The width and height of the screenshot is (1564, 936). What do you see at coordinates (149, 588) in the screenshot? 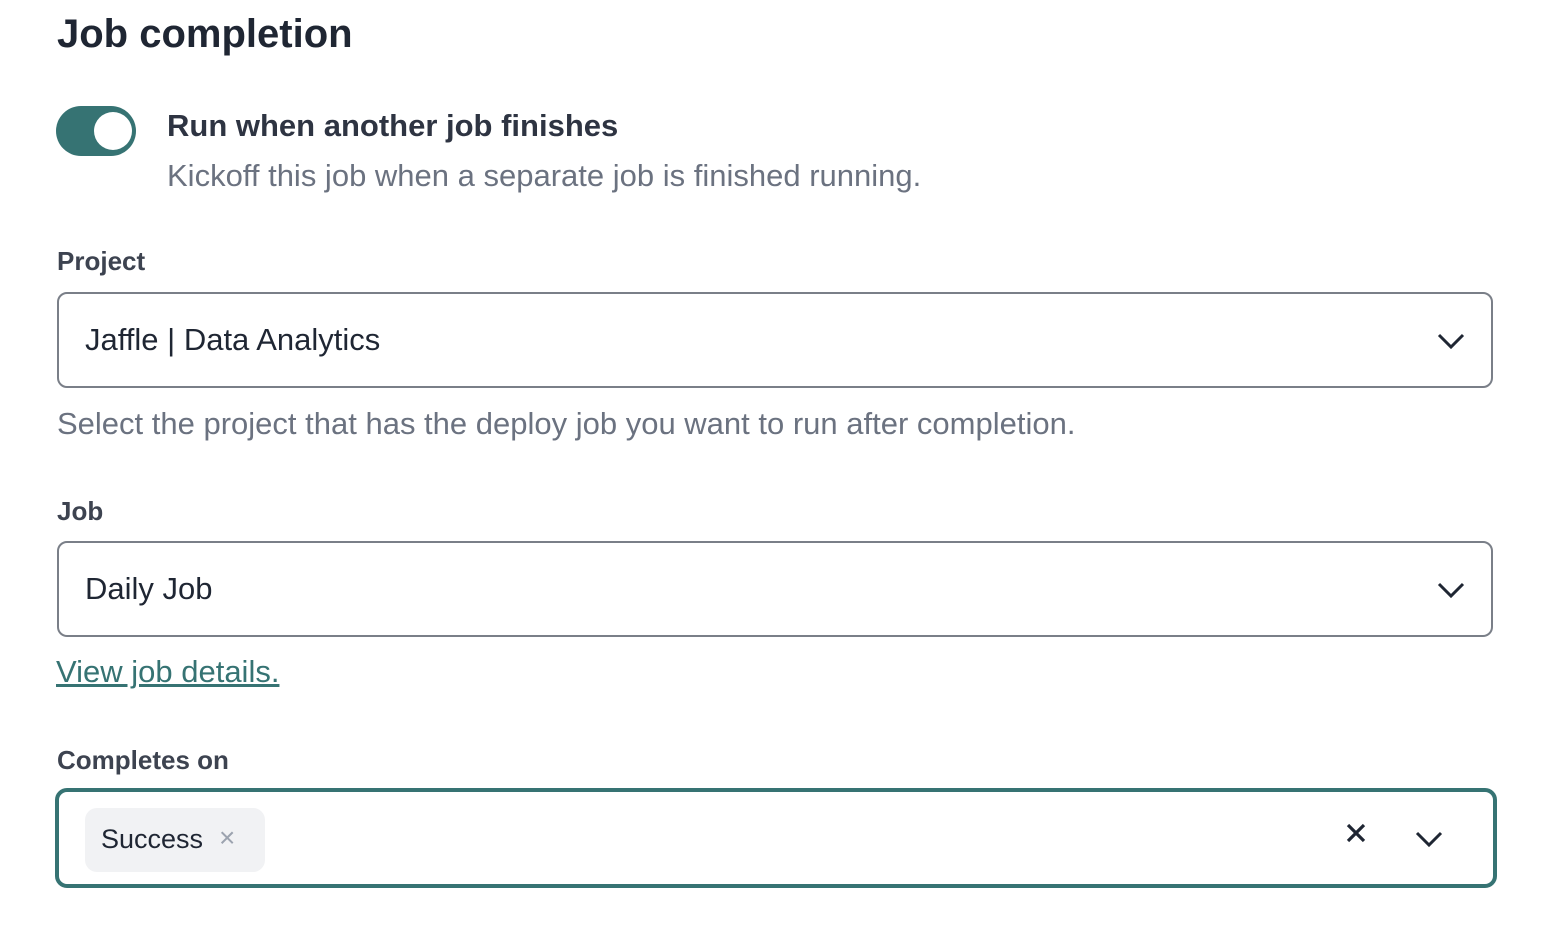
I see `job-value: Daily Job` at bounding box center [149, 588].